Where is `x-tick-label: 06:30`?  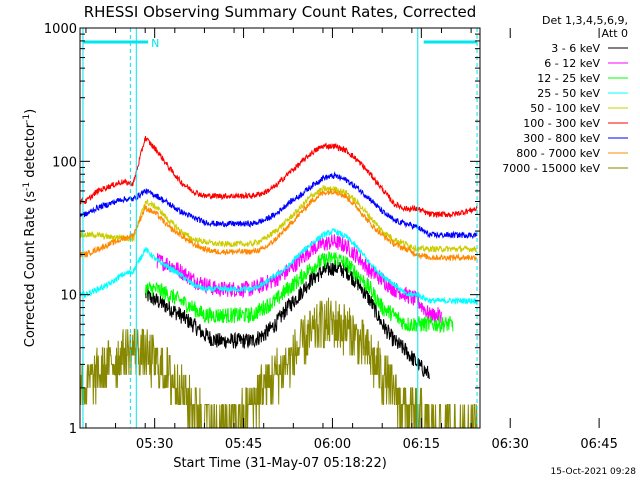
x-tick-label: 06:30 is located at coordinates (509, 444).